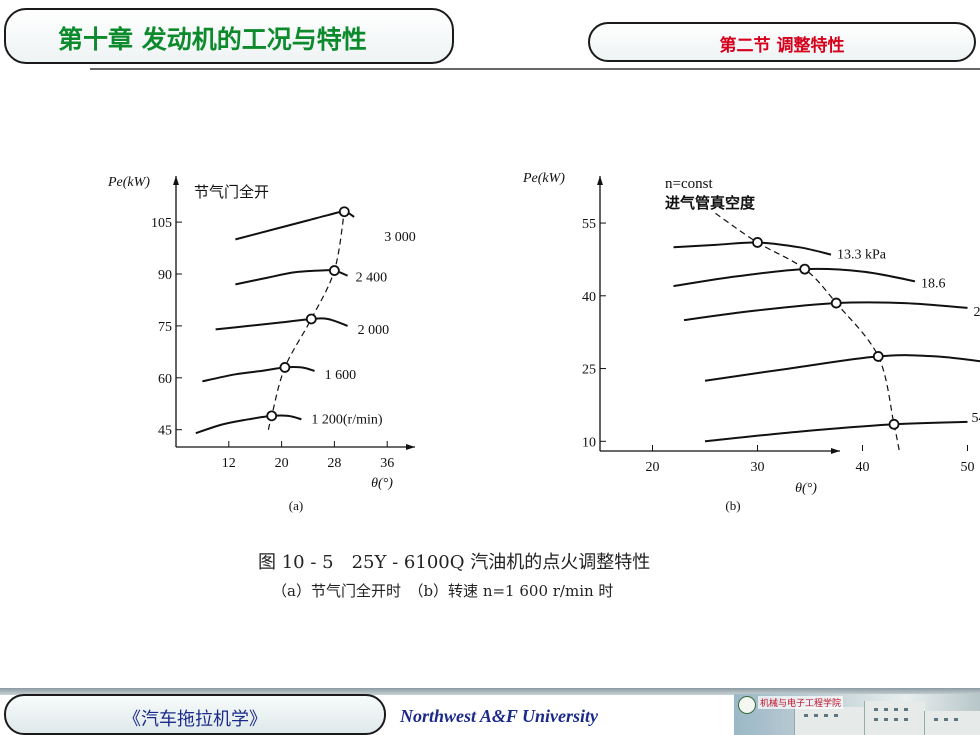 The height and width of the screenshot is (735, 980). What do you see at coordinates (296, 505) in the screenshot?
I see `panel-label: (a)` at bounding box center [296, 505].